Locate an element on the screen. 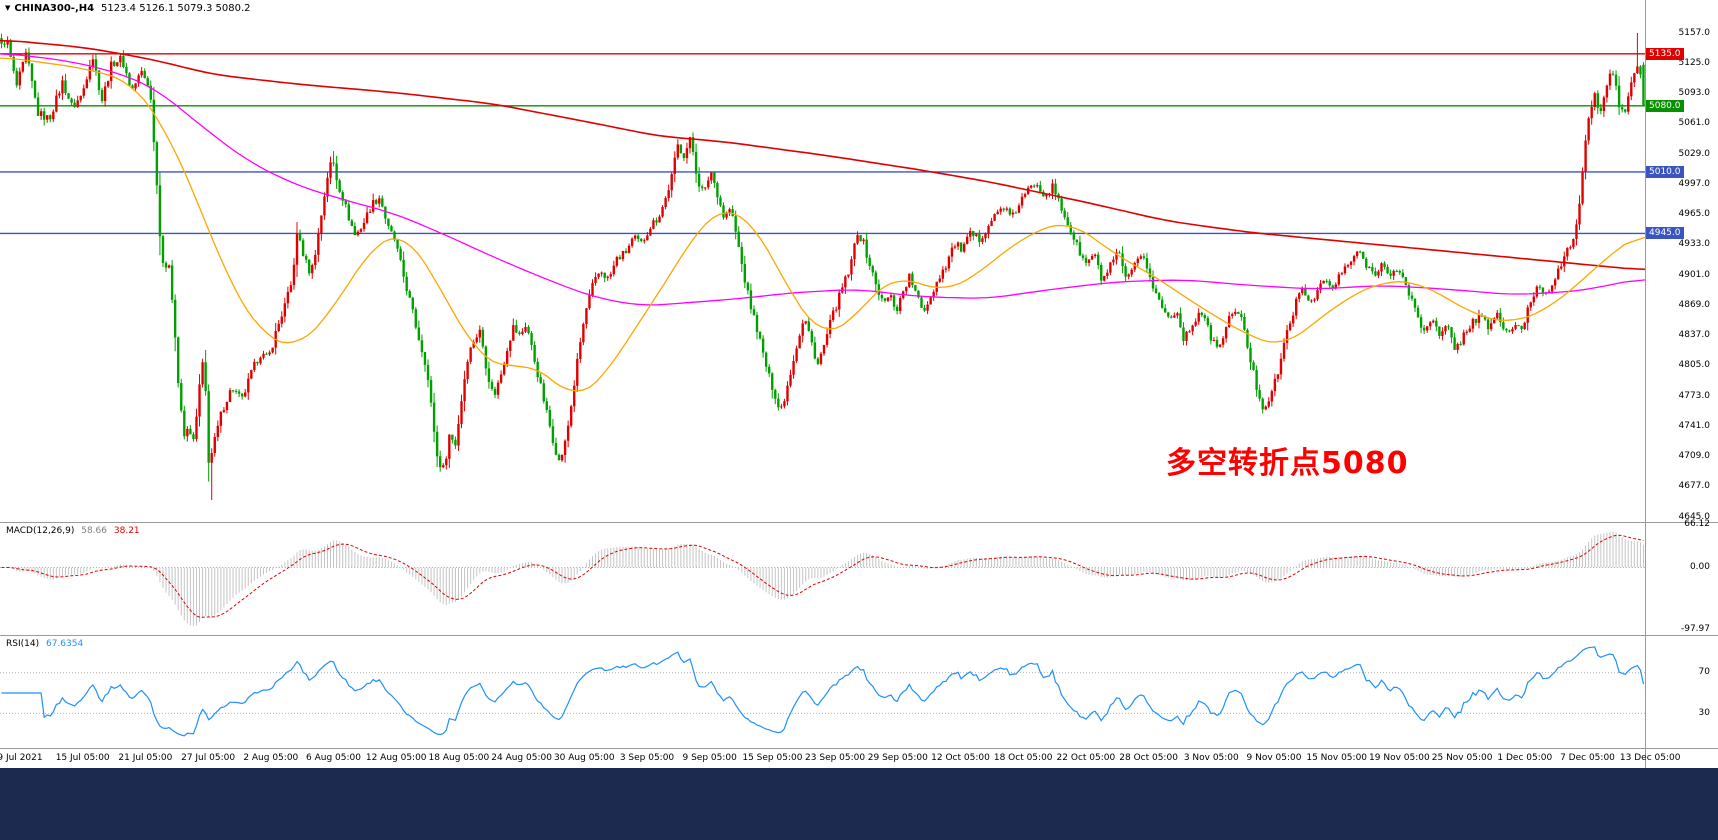 The height and width of the screenshot is (840, 1718). price-tick-label: 4741.0 is located at coordinates (1694, 425).